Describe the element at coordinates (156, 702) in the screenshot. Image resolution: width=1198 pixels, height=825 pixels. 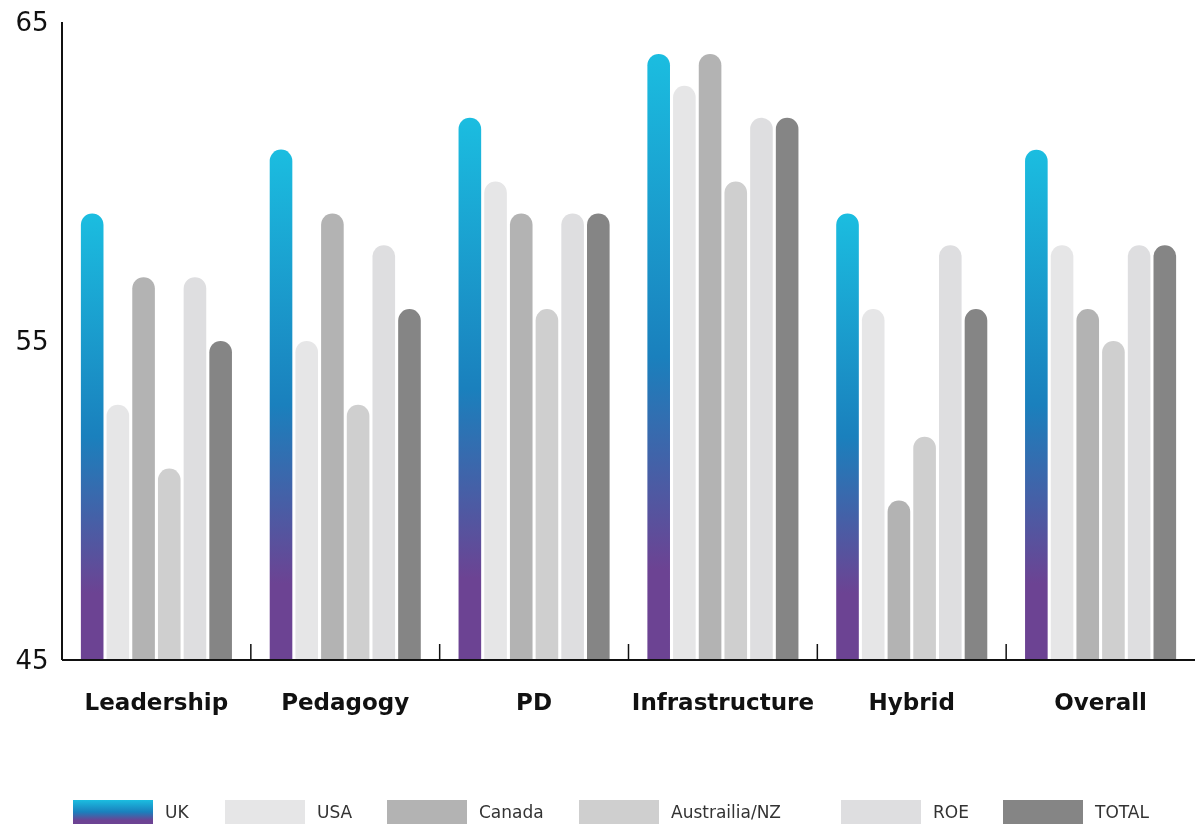
I see `x-tick-label: Leadership` at that location.